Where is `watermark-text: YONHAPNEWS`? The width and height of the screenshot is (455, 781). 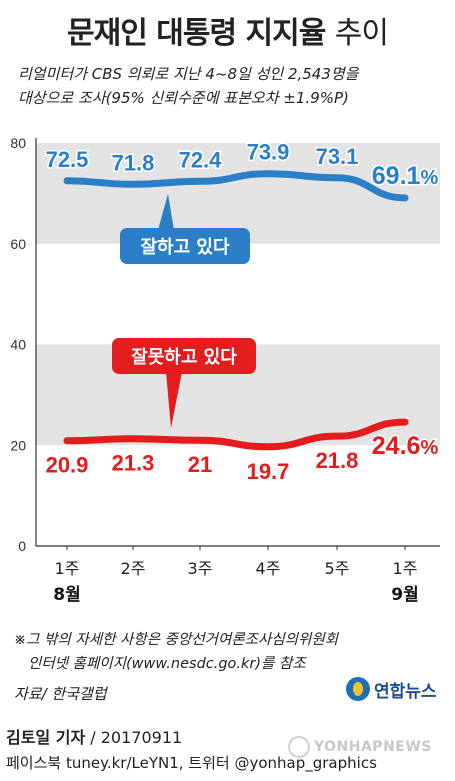 watermark-text: YONHAPNEWS is located at coordinates (373, 747).